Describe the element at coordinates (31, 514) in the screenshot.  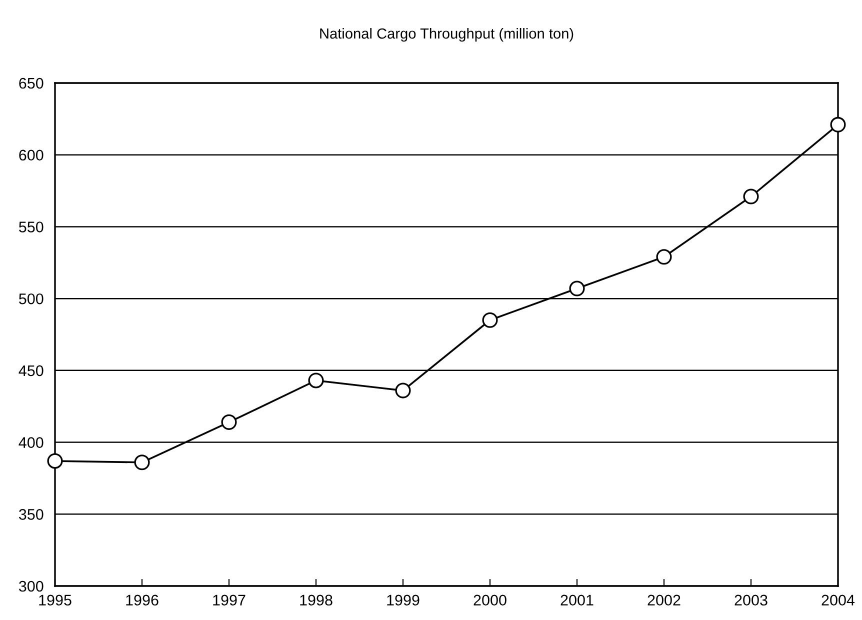
I see `y-tick-label: 350` at that location.